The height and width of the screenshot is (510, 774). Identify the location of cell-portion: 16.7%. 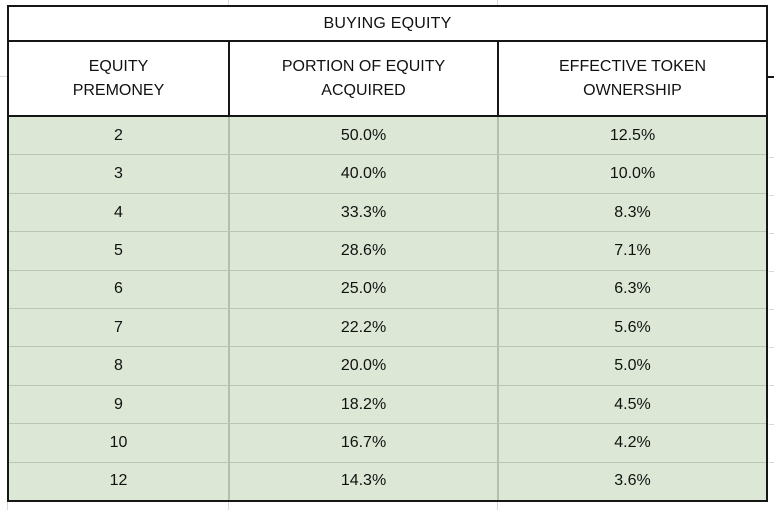
(364, 443).